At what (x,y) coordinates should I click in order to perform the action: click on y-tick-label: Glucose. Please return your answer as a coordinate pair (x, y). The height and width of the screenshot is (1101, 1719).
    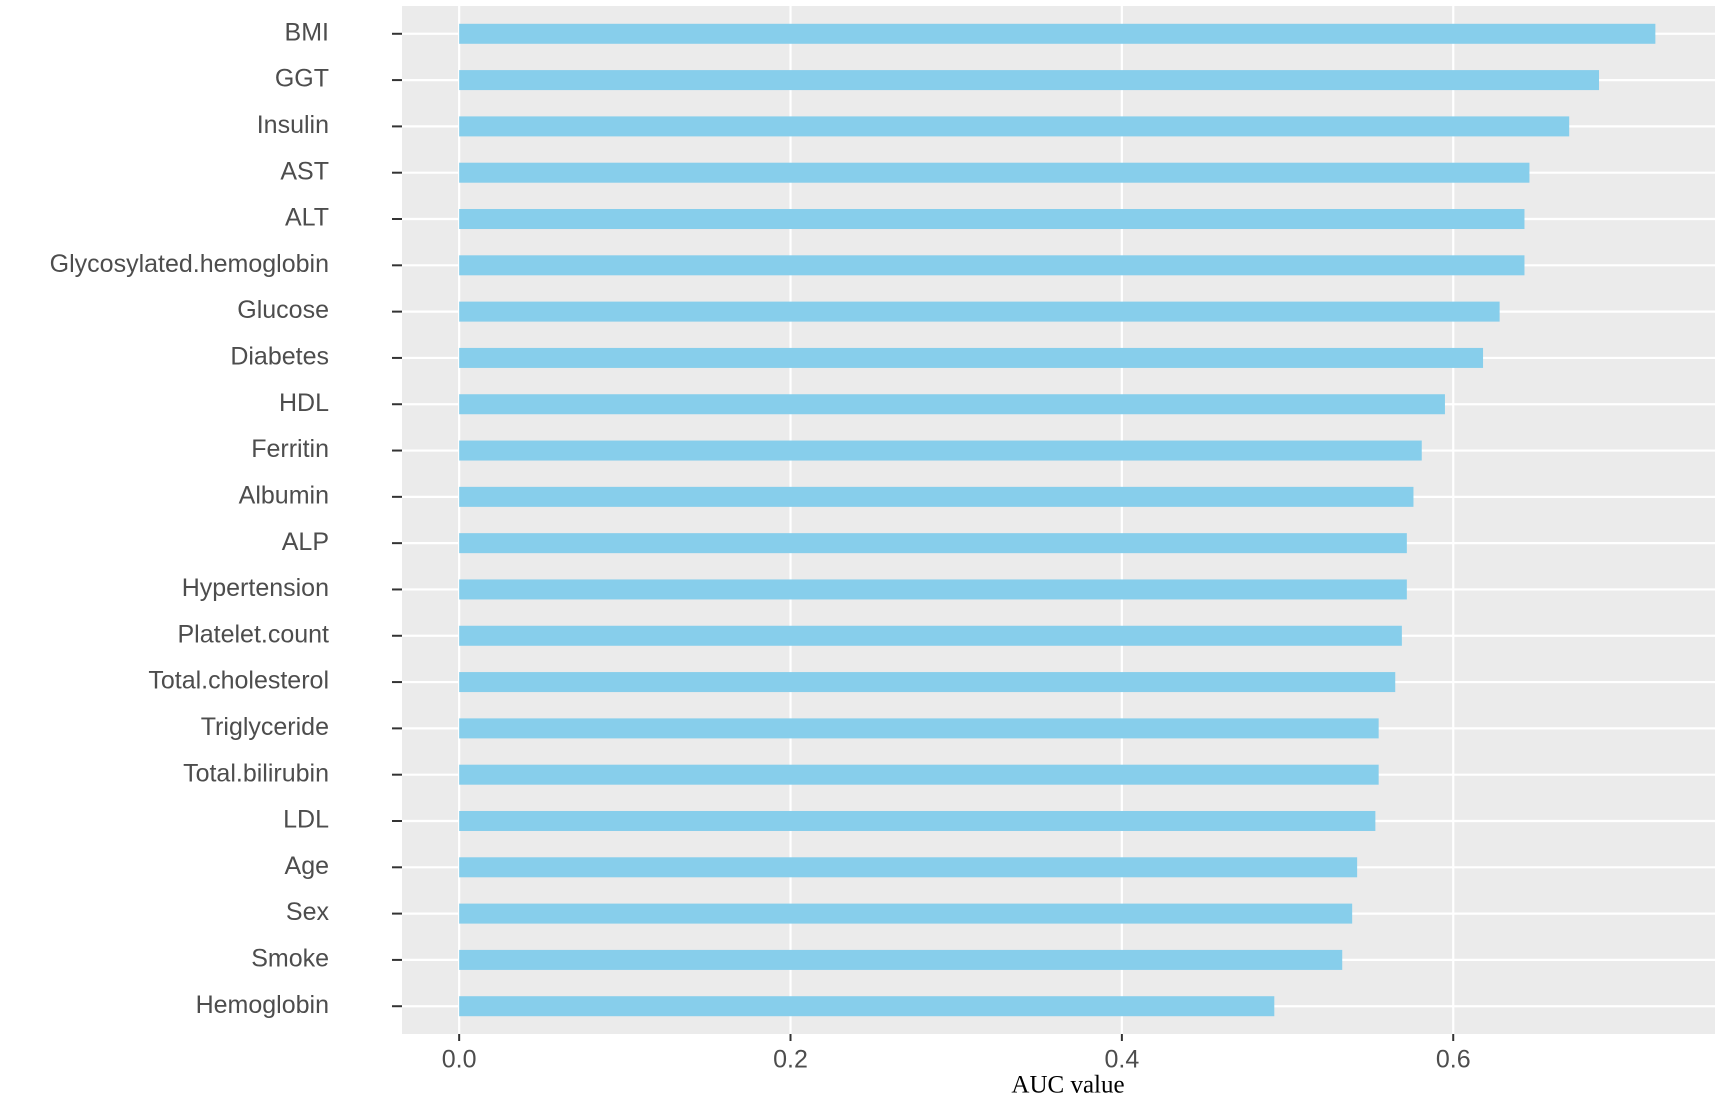
    Looking at the image, I should click on (283, 310).